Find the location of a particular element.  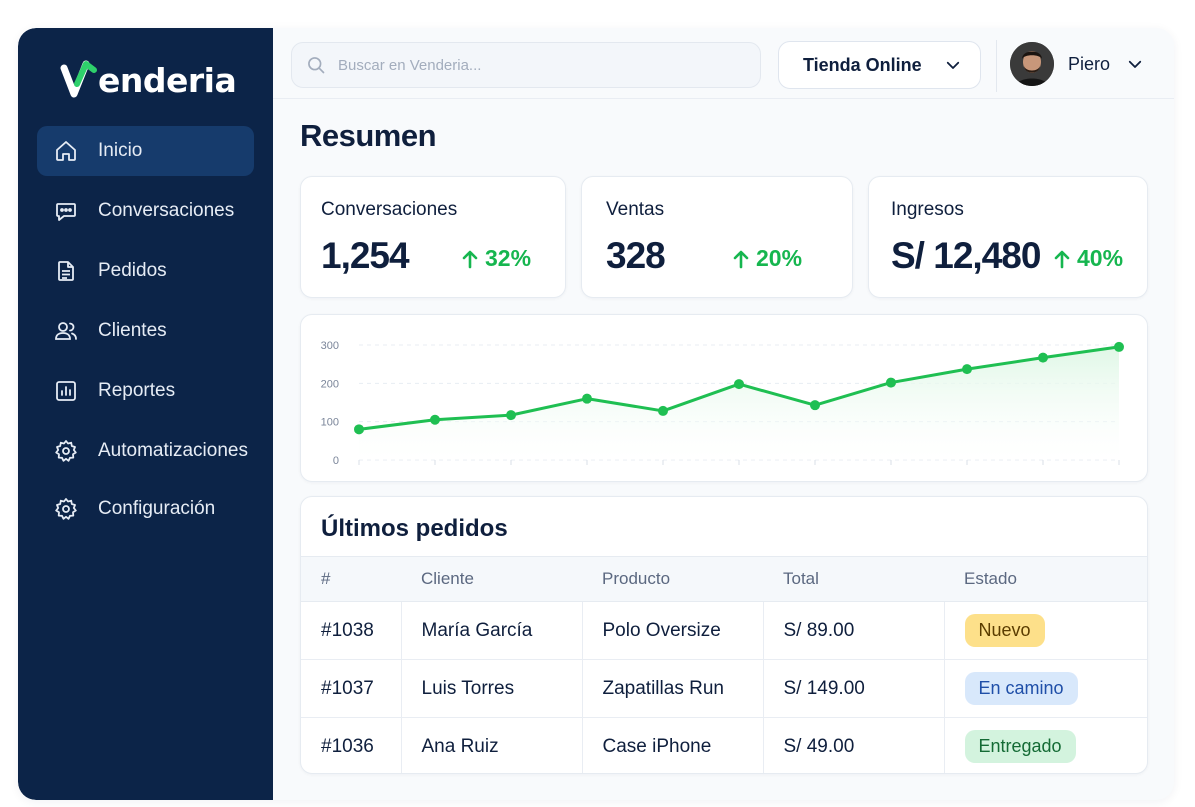

users-icon is located at coordinates (66, 331).